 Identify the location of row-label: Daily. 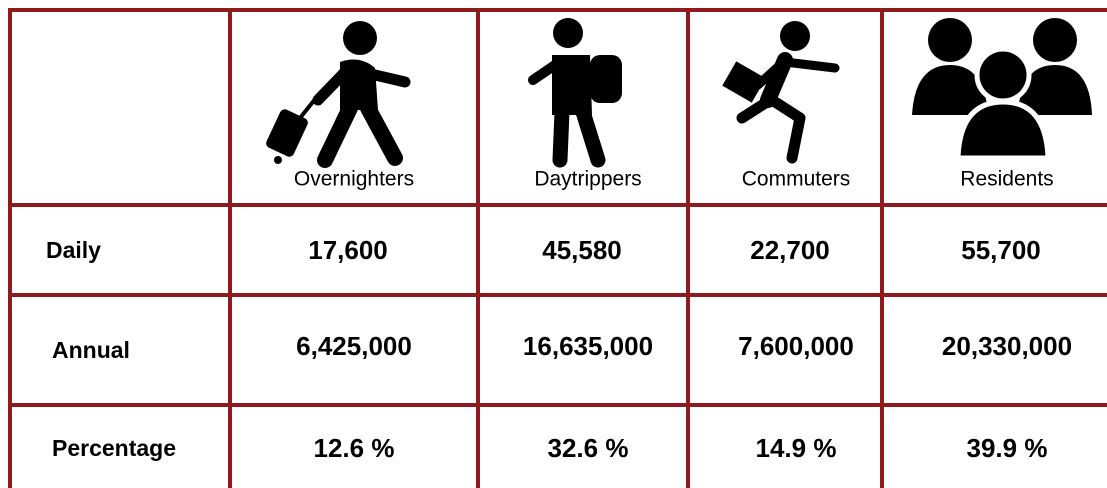
(73, 250).